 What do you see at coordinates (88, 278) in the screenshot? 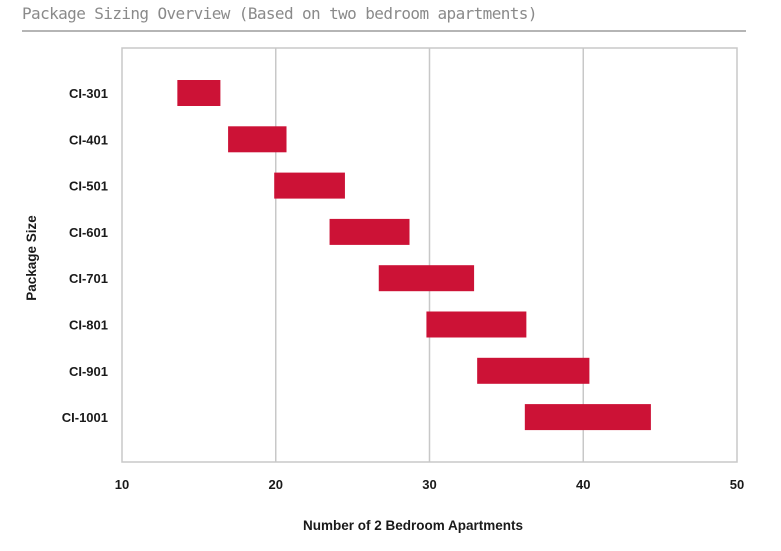
I see `y-tick-label-ci-701: CI-701` at bounding box center [88, 278].